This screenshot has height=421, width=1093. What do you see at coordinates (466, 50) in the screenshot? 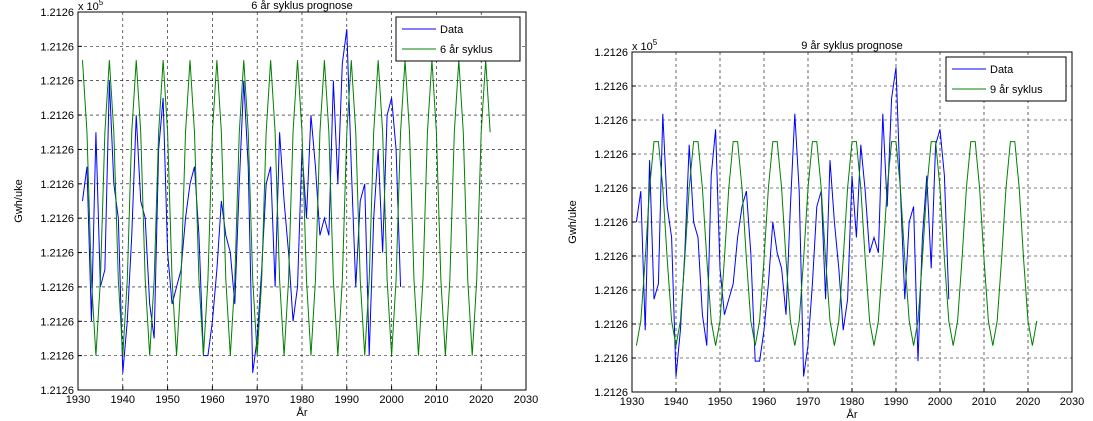
I see `legend-label: 6 år syklus` at bounding box center [466, 50].